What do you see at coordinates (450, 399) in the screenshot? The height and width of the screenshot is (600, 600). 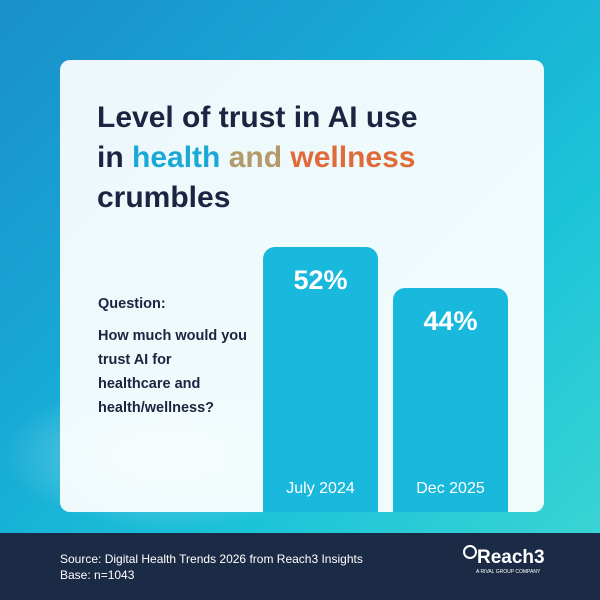 I see `bar-dec-2025: 44% Dec 2025` at bounding box center [450, 399].